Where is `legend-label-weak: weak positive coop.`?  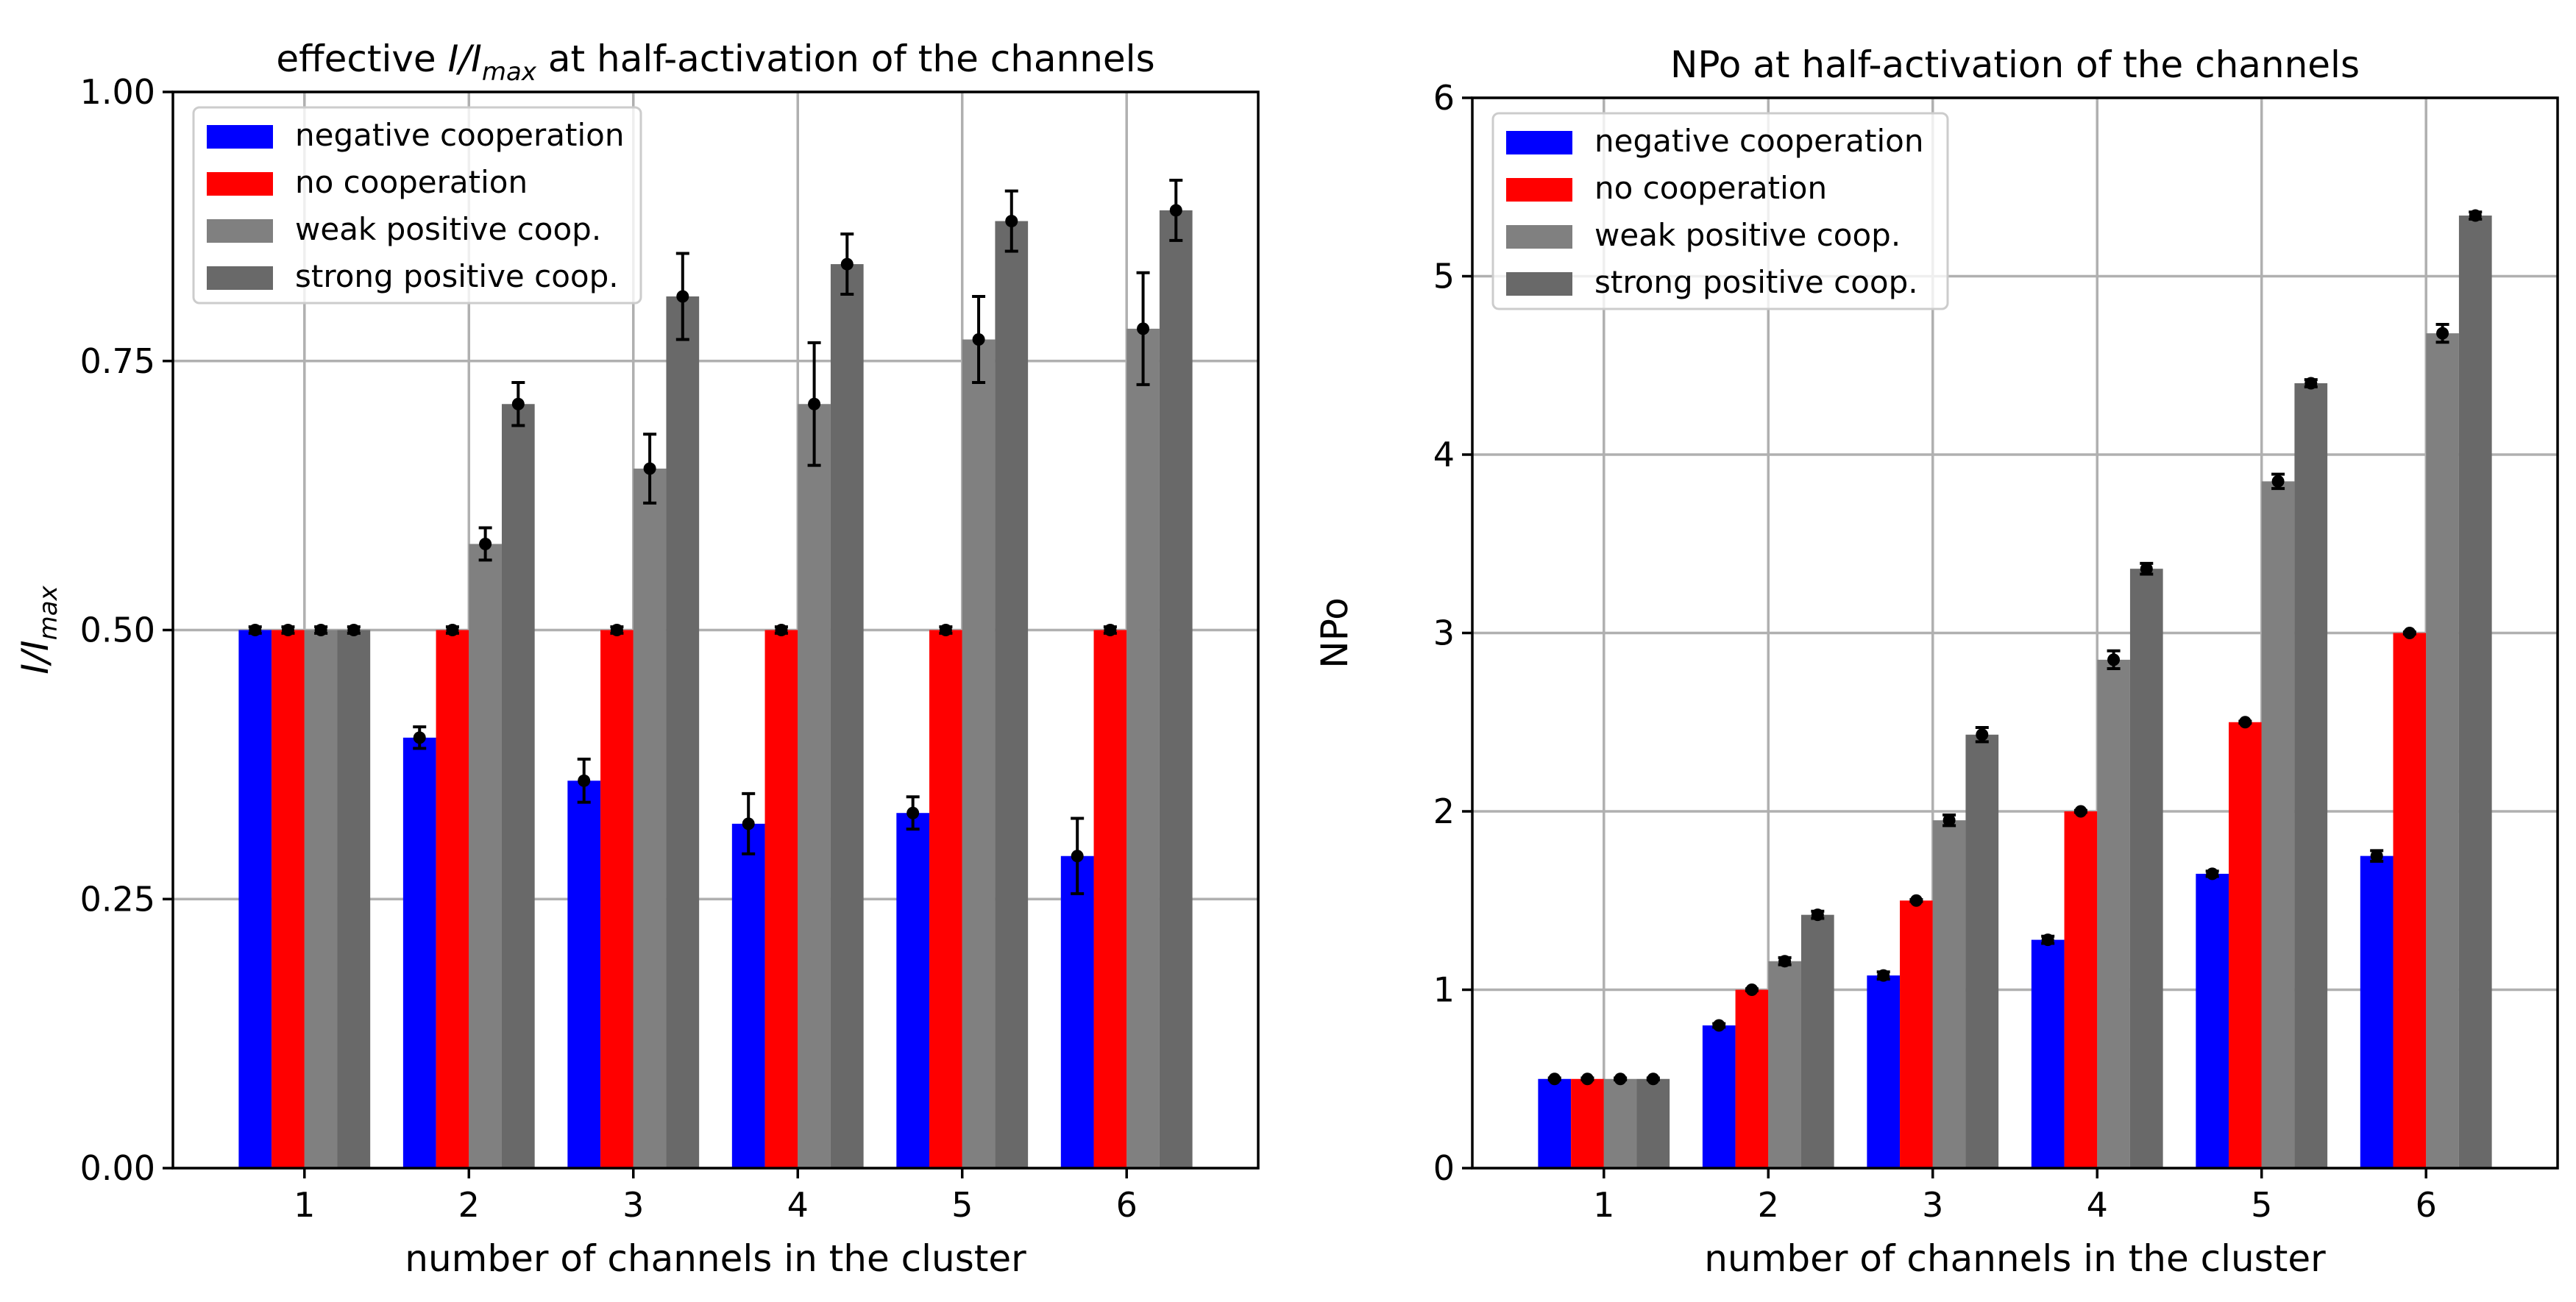 legend-label-weak: weak positive coop. is located at coordinates (448, 229).